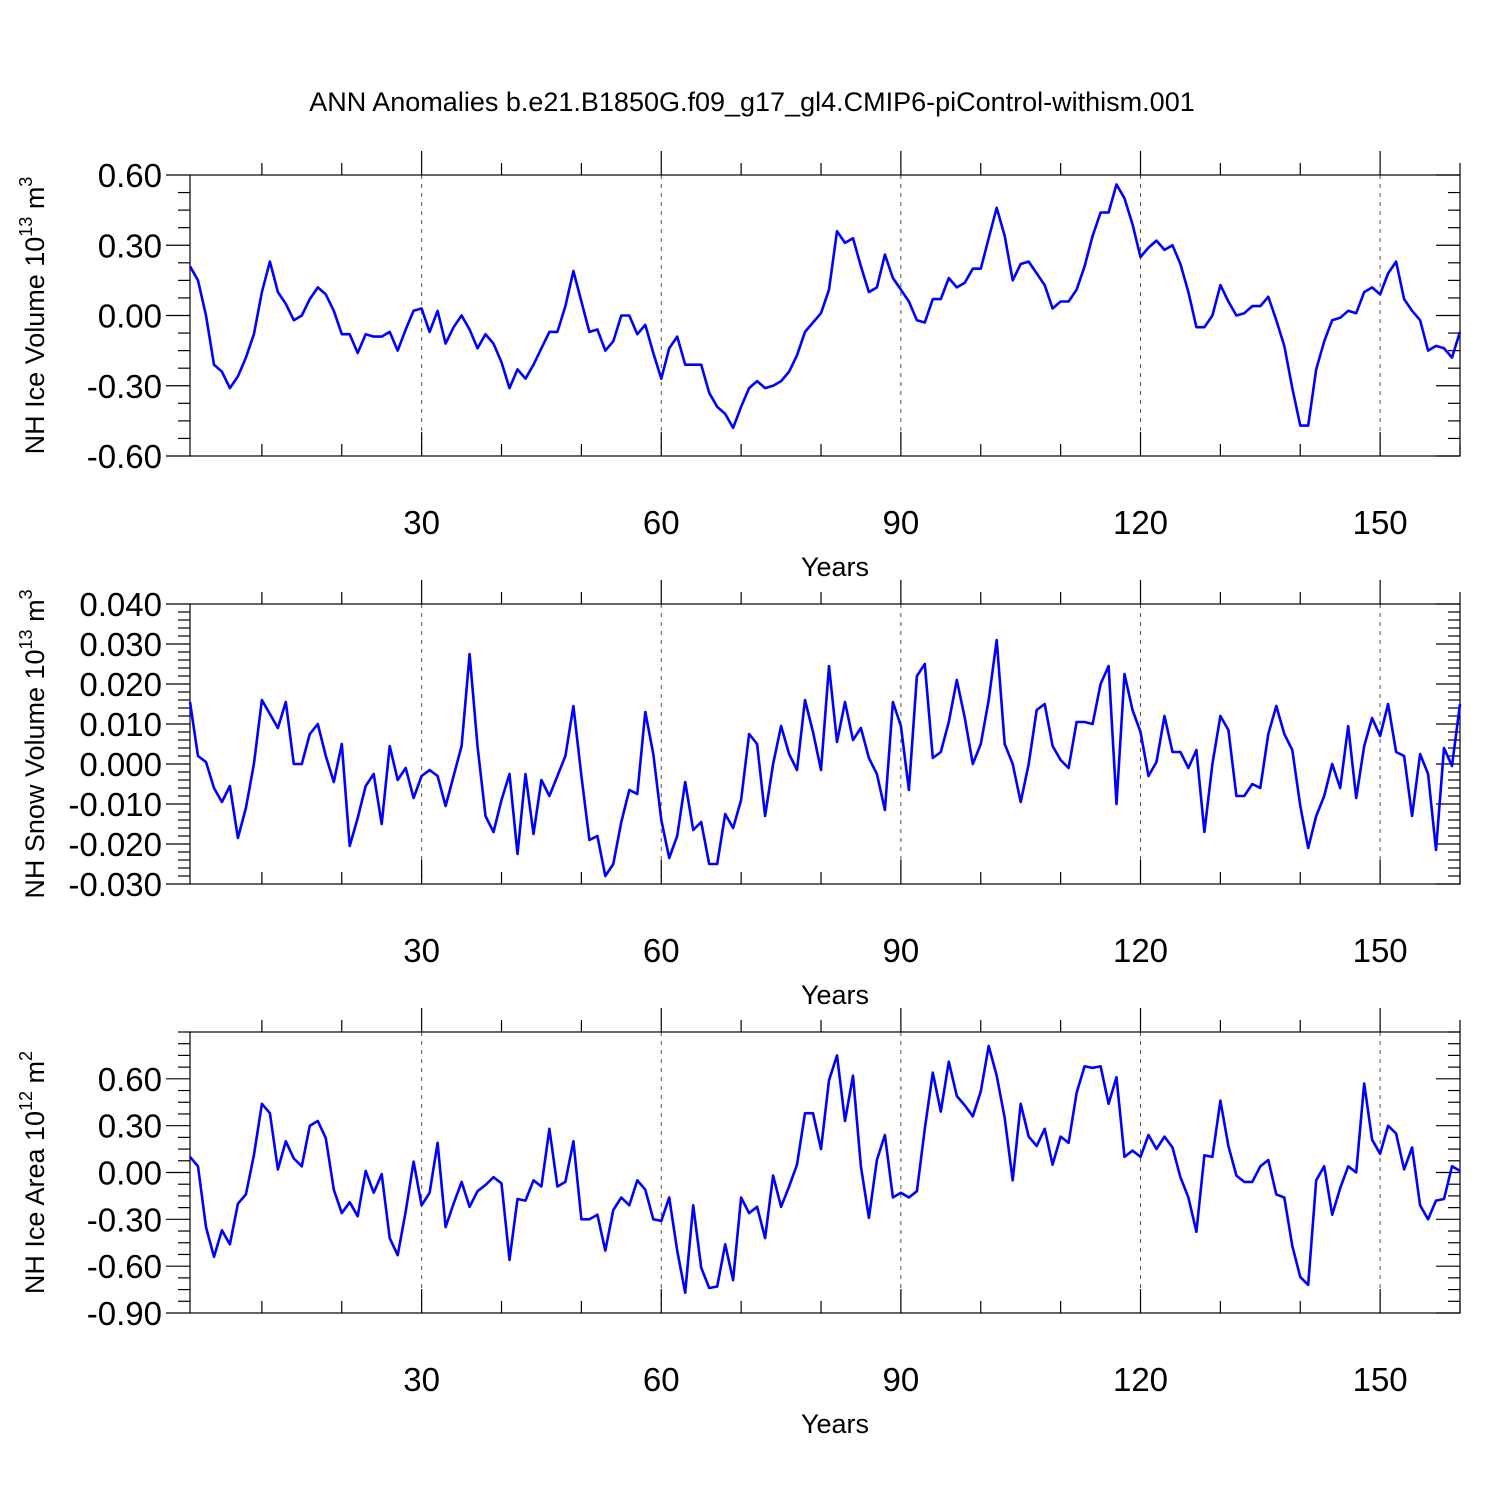  What do you see at coordinates (120, 604) in the screenshot?
I see `y-tick-label: 0.040` at bounding box center [120, 604].